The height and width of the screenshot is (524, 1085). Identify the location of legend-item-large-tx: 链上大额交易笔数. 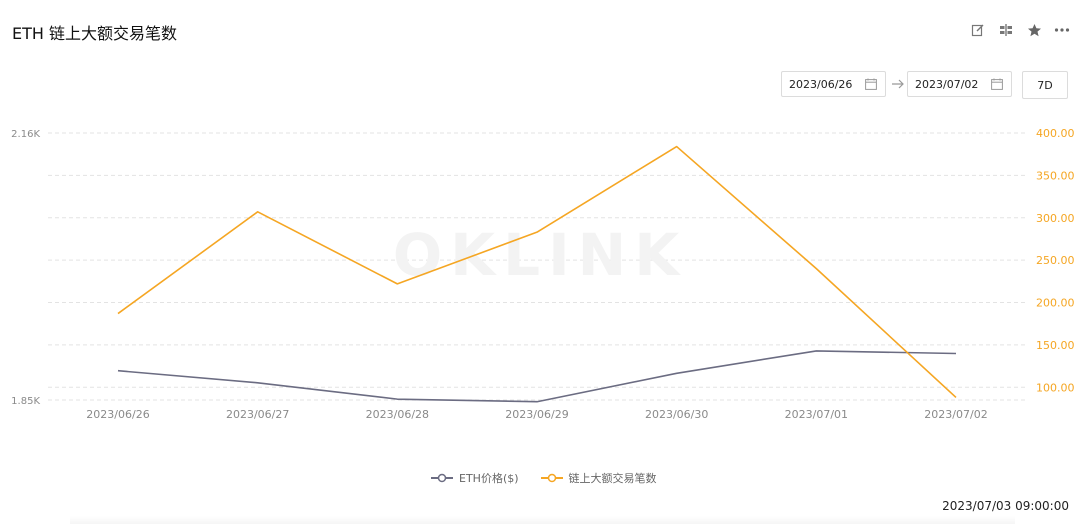
(598, 478).